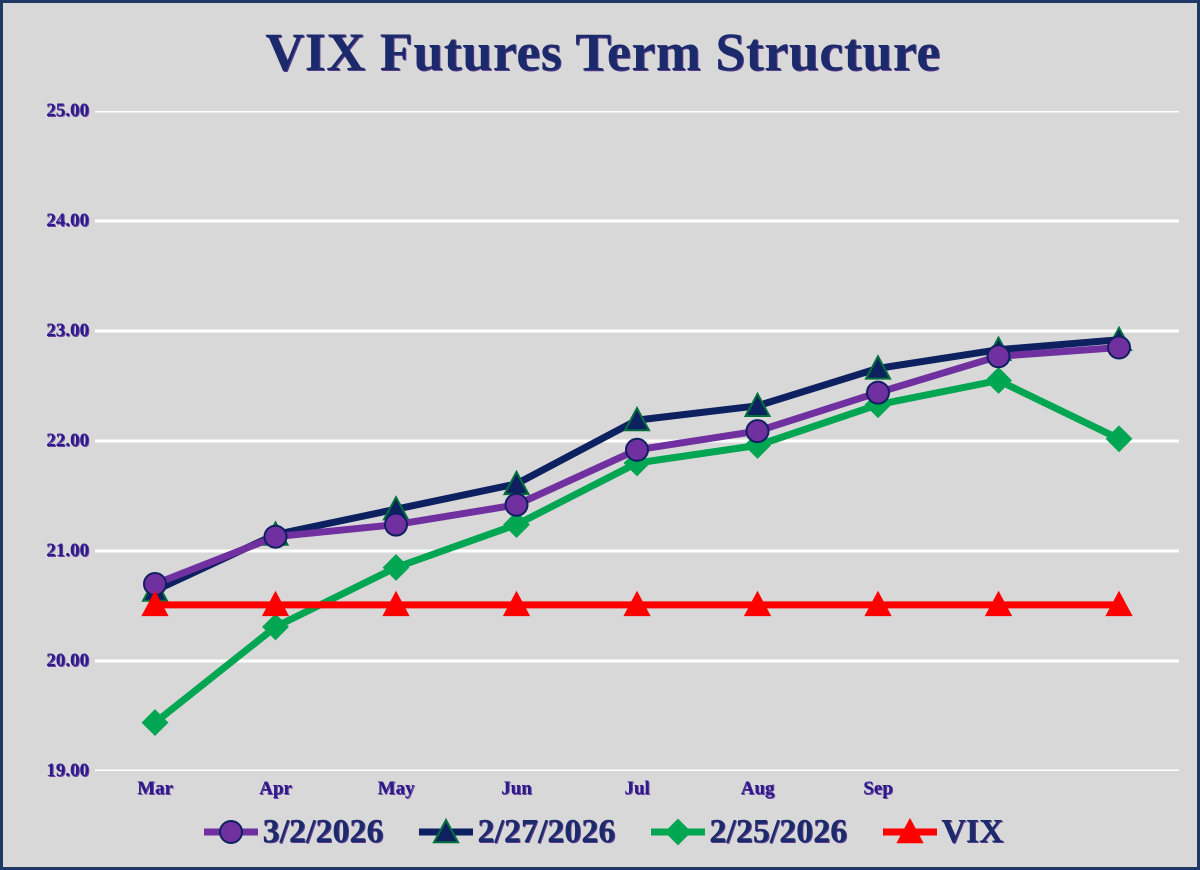  I want to click on page-title: VIX Futures Term Structure, so click(603, 52).